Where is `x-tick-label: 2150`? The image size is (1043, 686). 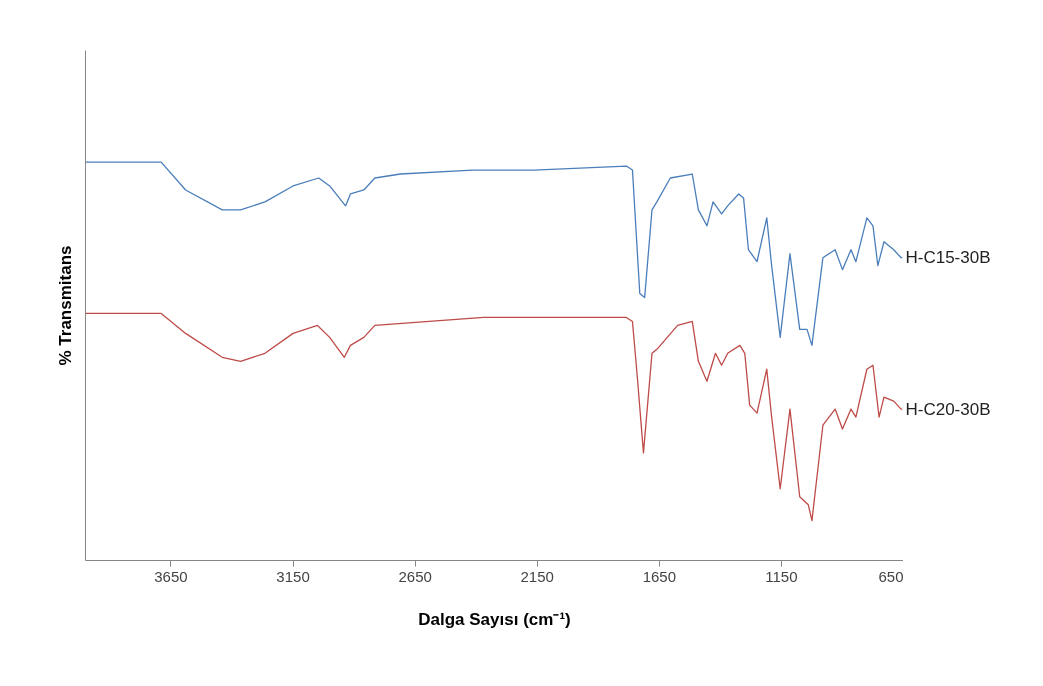
x-tick-label: 2150 is located at coordinates (537, 576).